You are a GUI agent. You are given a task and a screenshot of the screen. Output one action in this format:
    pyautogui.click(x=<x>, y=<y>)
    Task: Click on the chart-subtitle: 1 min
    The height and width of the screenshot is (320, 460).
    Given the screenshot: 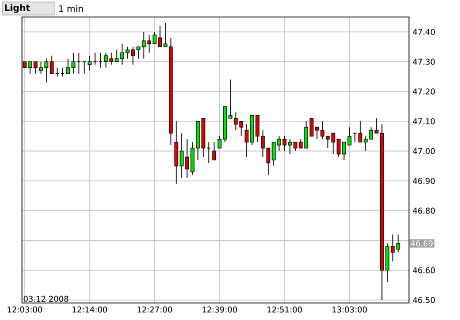 What is the action you would take?
    pyautogui.click(x=71, y=8)
    